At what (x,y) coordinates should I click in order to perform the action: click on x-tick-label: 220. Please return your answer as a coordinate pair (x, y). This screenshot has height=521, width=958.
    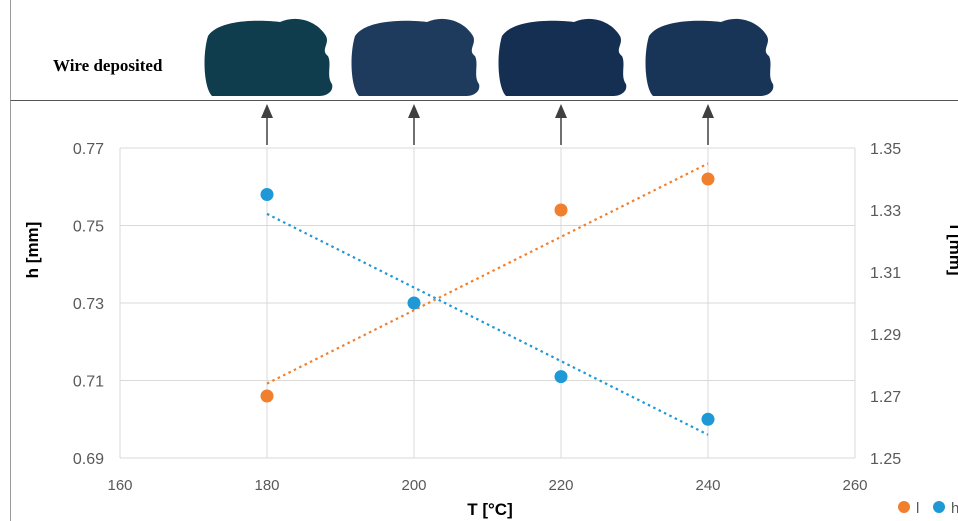
    Looking at the image, I should click on (560, 485).